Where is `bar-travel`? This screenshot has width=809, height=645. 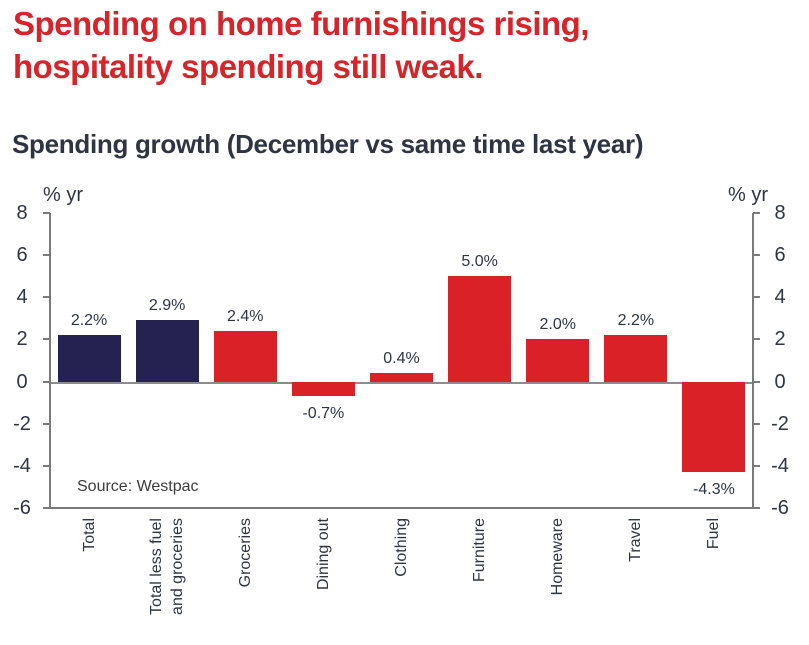 bar-travel is located at coordinates (636, 358).